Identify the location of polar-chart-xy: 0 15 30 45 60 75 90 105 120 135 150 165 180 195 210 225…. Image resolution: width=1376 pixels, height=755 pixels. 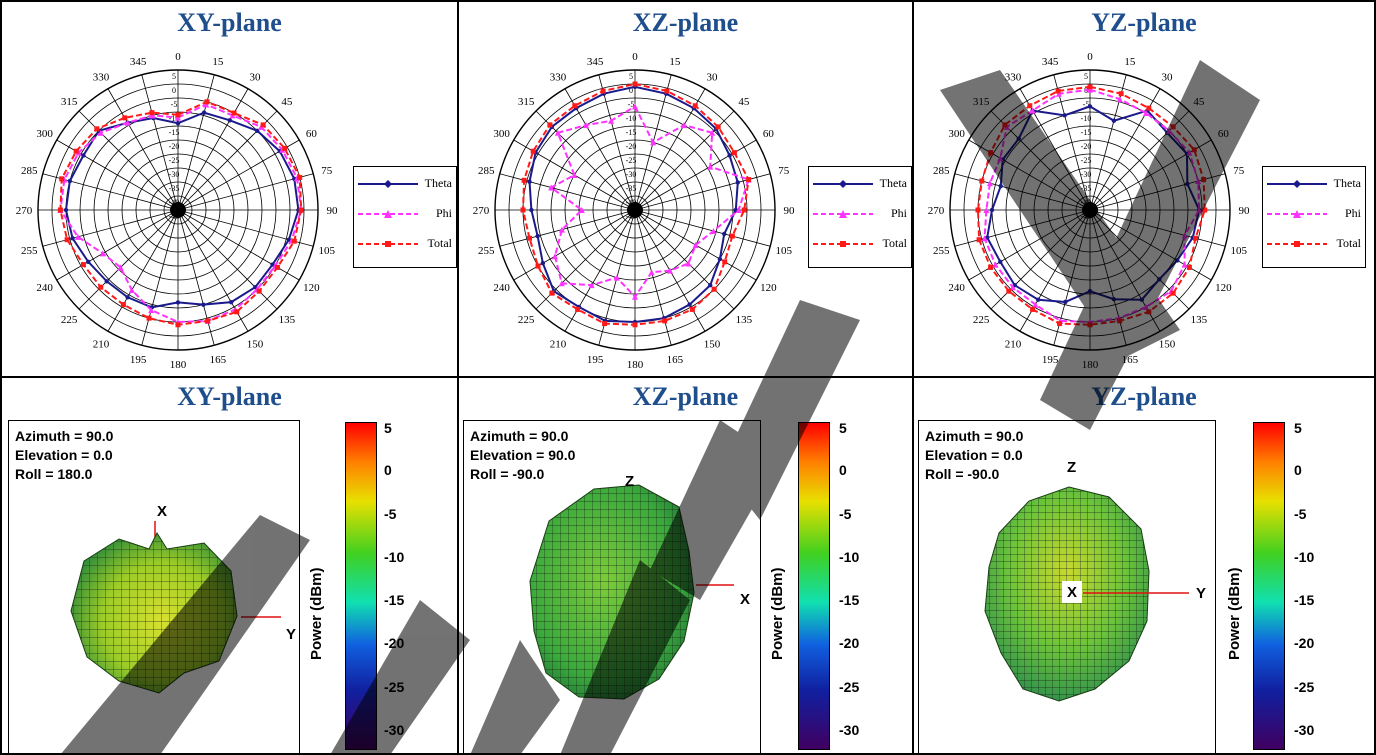
(177, 211).